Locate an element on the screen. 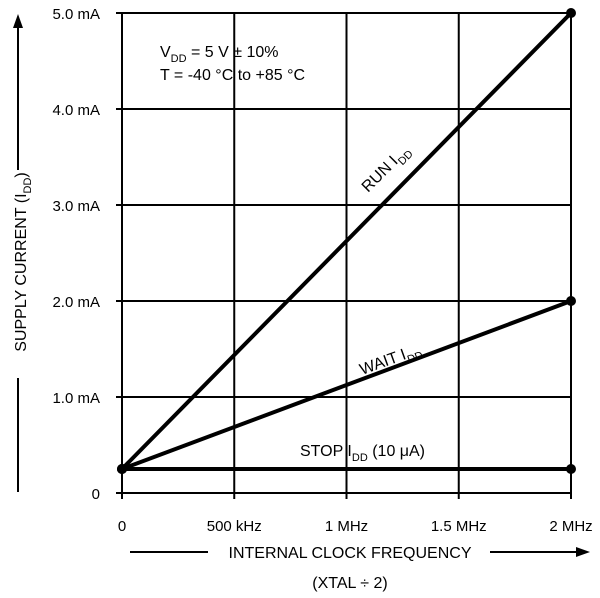  condition-vdd: VDD = 5 V ± 10% is located at coordinates (219, 54).